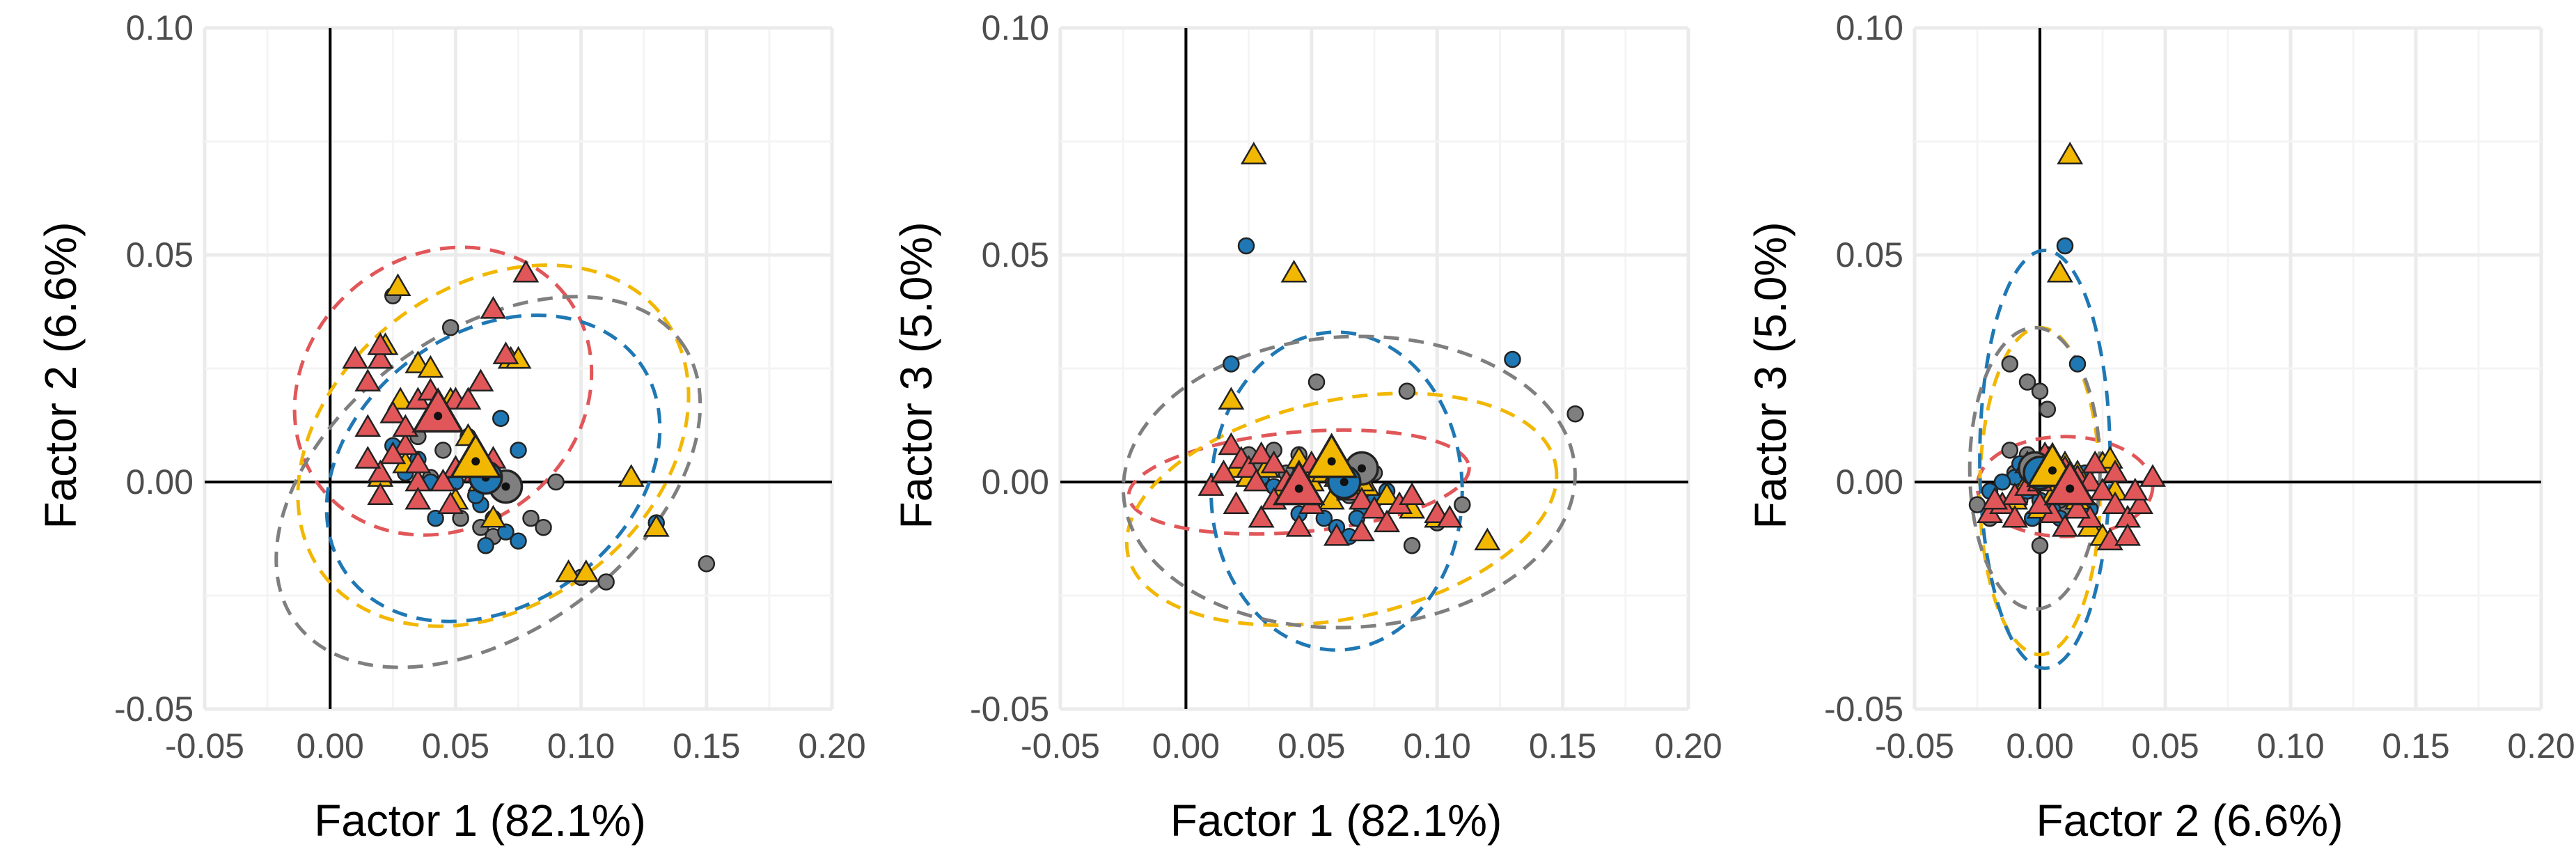  Describe the element at coordinates (61, 375) in the screenshot. I see `y-axis-title: Factor 2 (6.6%)` at that location.